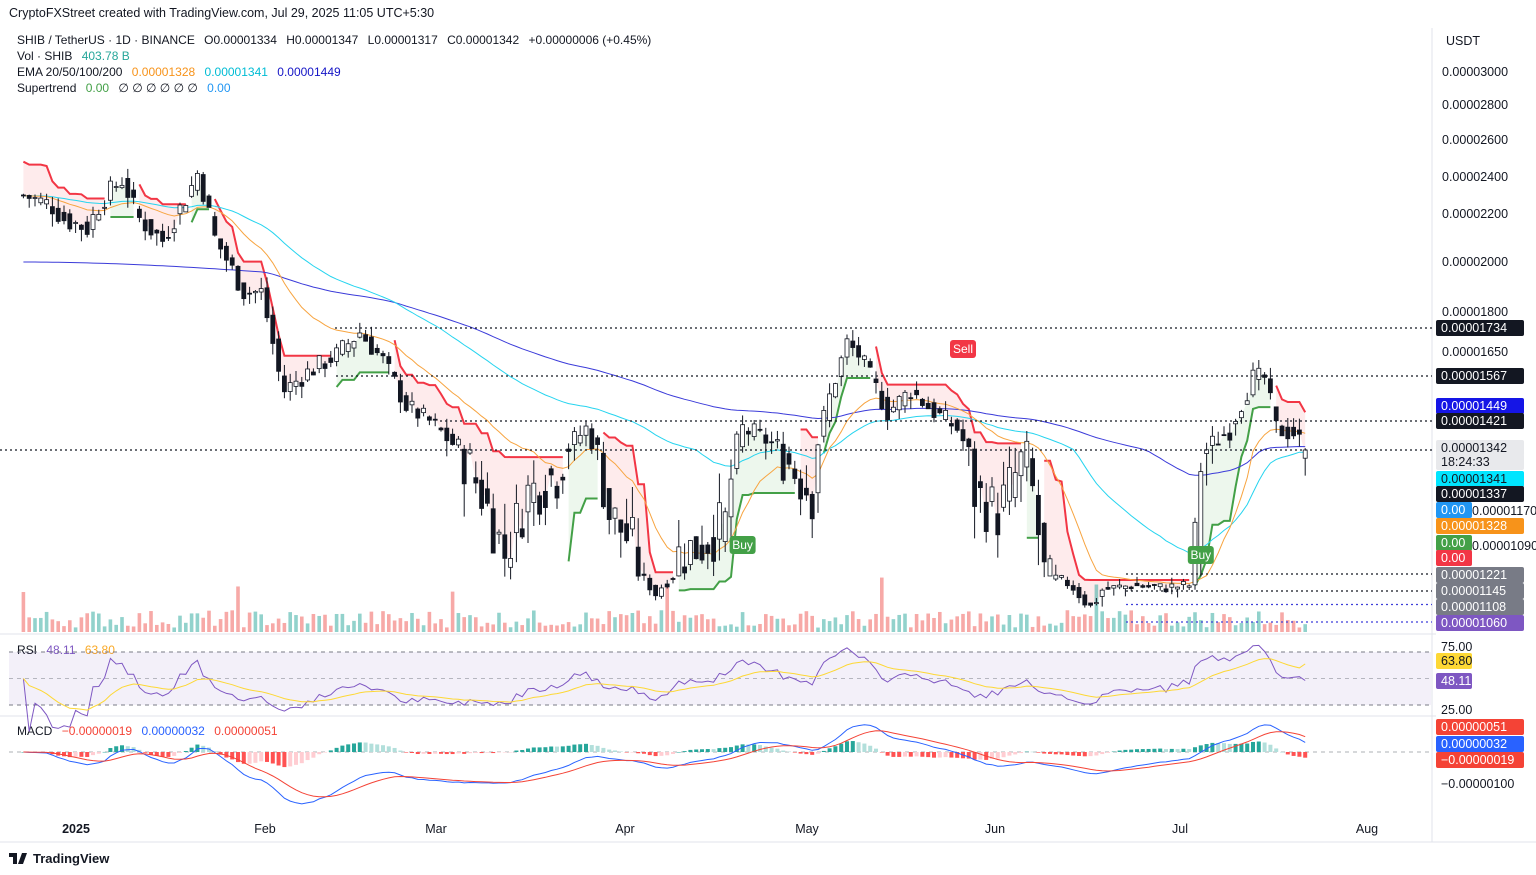 This screenshot has width=1536, height=875. I want to click on price-label: 0.00001145, so click(1480, 591).